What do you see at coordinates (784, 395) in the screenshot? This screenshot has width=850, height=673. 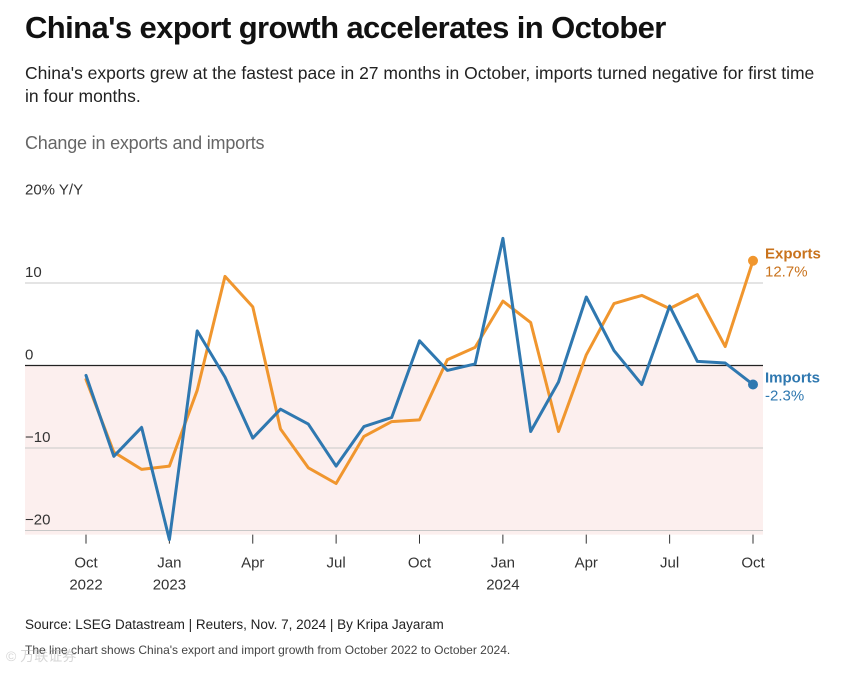 I see `imports-end-value: -2.3%` at bounding box center [784, 395].